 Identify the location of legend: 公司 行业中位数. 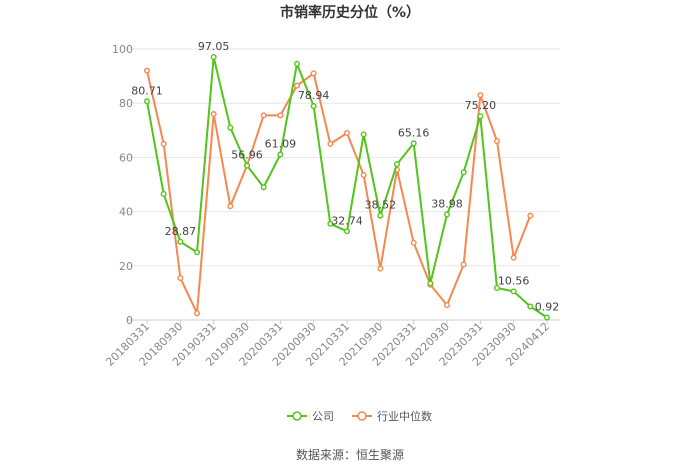
(359, 416).